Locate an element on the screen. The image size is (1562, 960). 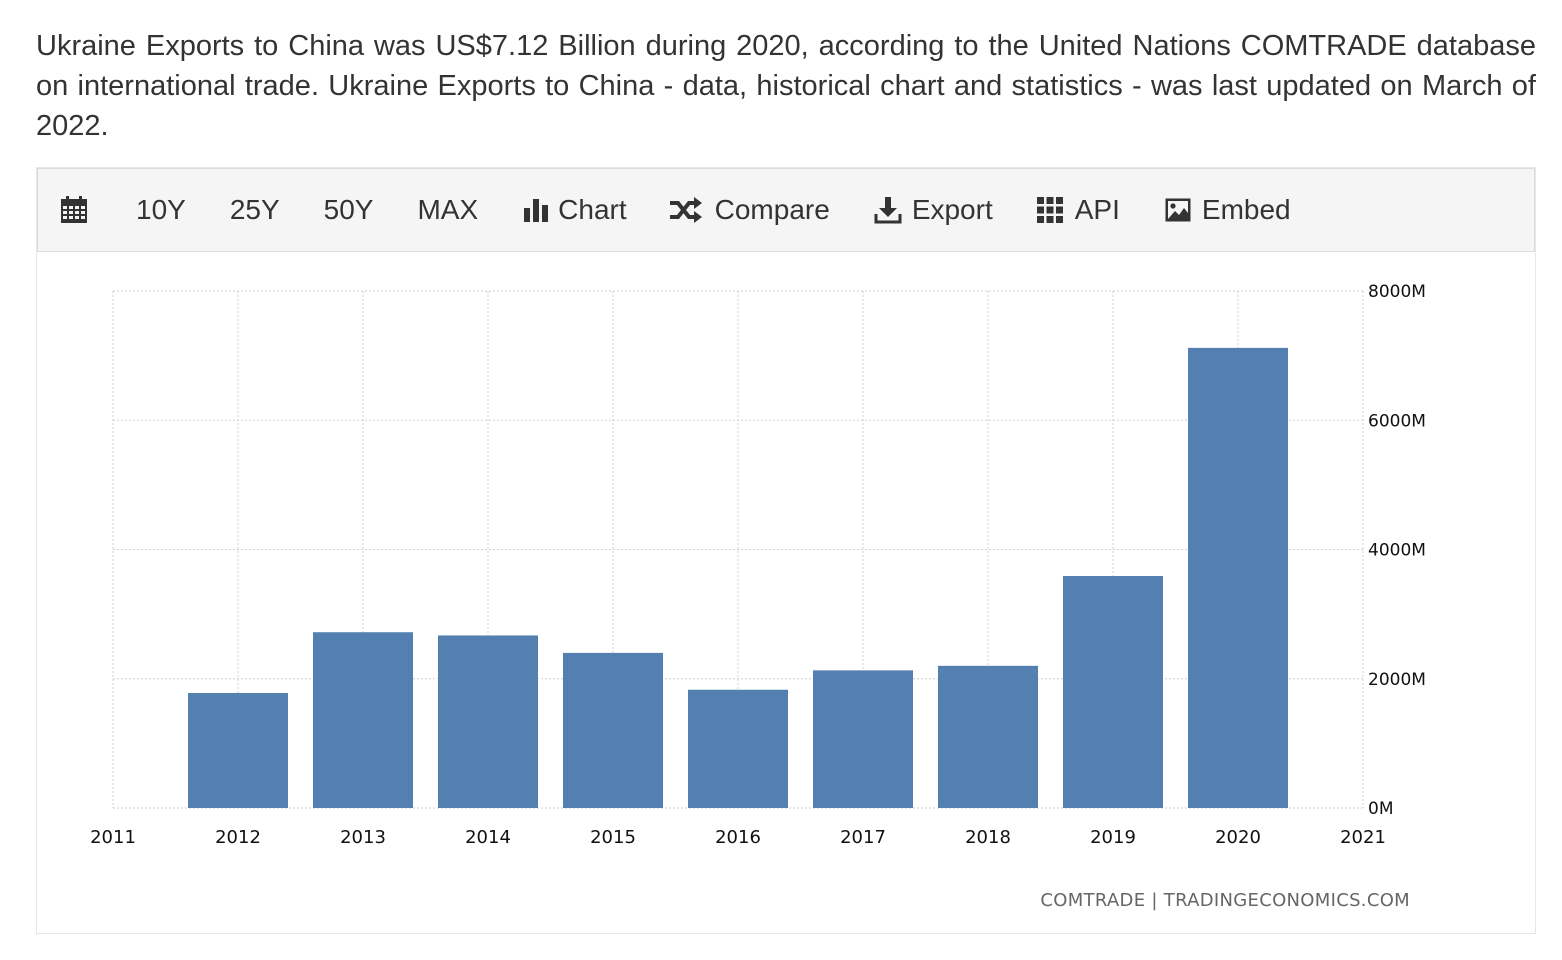
range-10y-button: 10Y is located at coordinates (161, 209).